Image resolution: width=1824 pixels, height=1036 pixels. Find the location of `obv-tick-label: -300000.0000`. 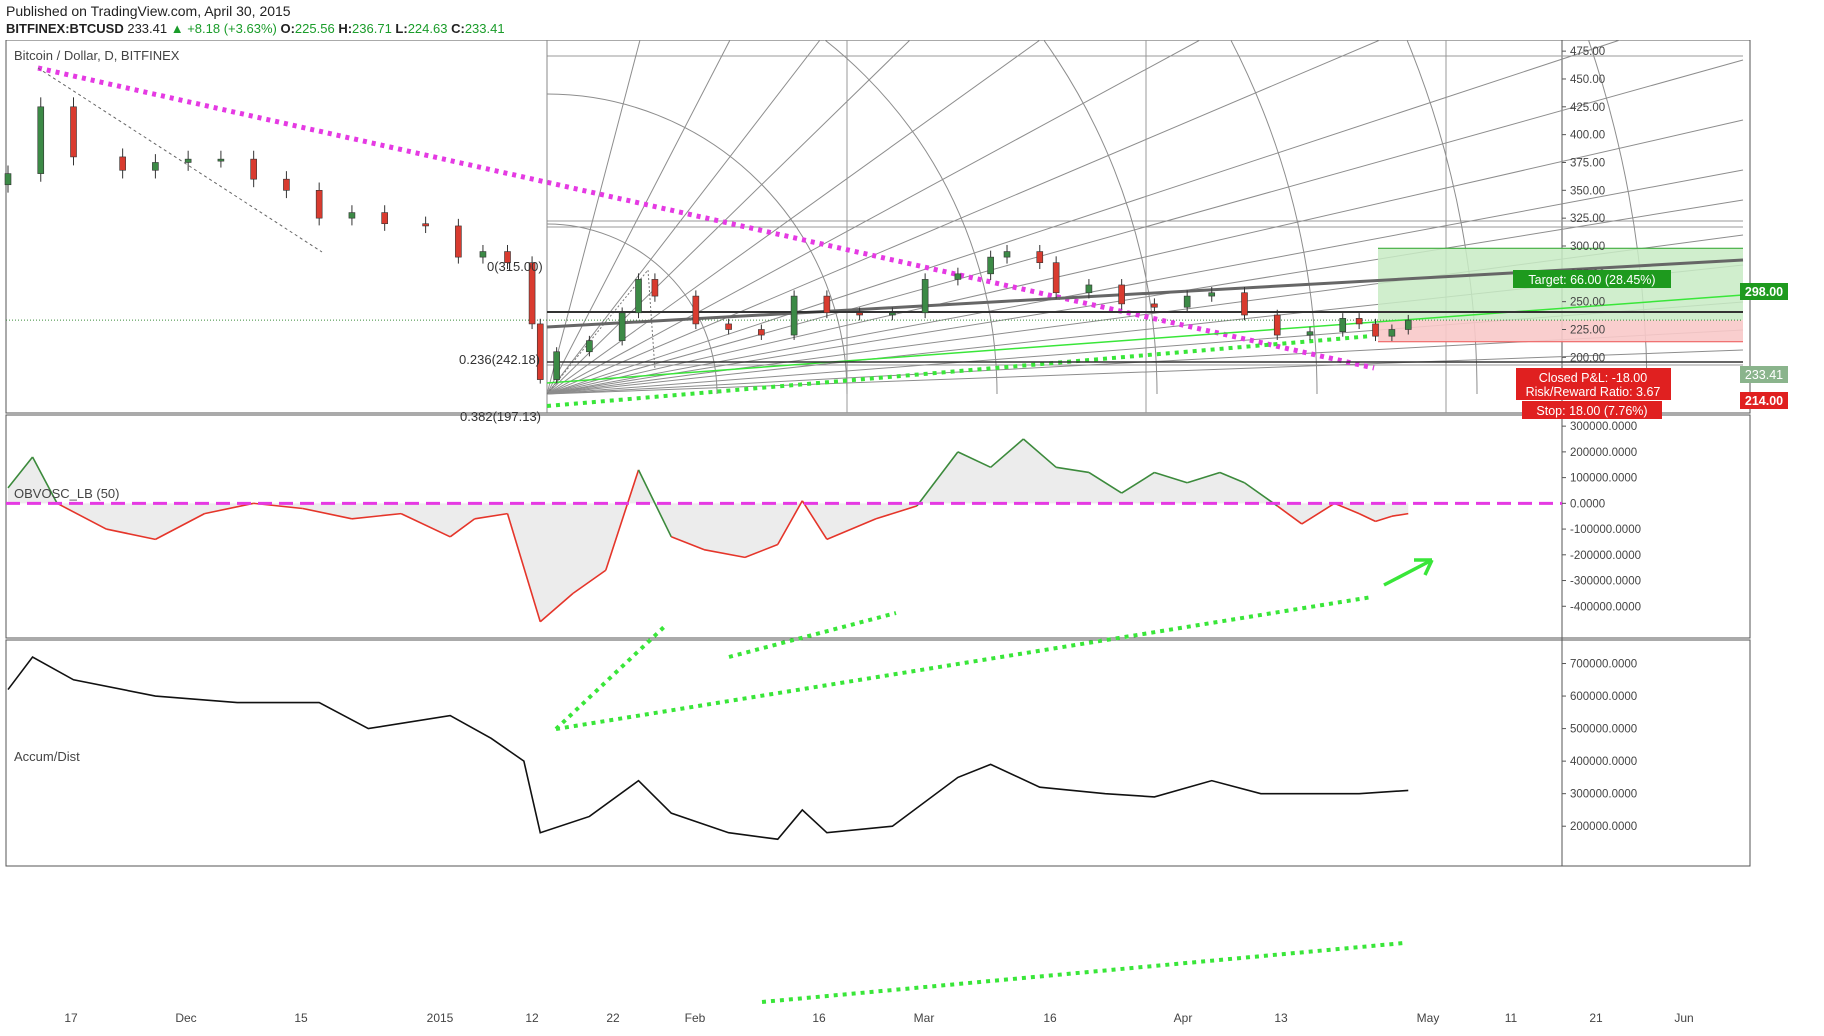

obv-tick-label: -300000.0000 is located at coordinates (1605, 582).